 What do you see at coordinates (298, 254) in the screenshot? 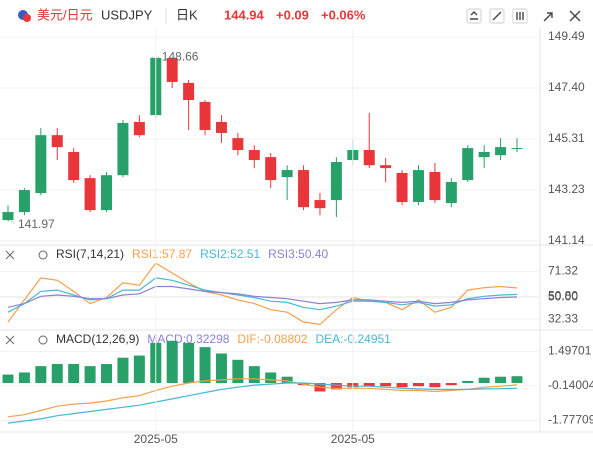
I see `legend-entry: RSI3:50.40` at bounding box center [298, 254].